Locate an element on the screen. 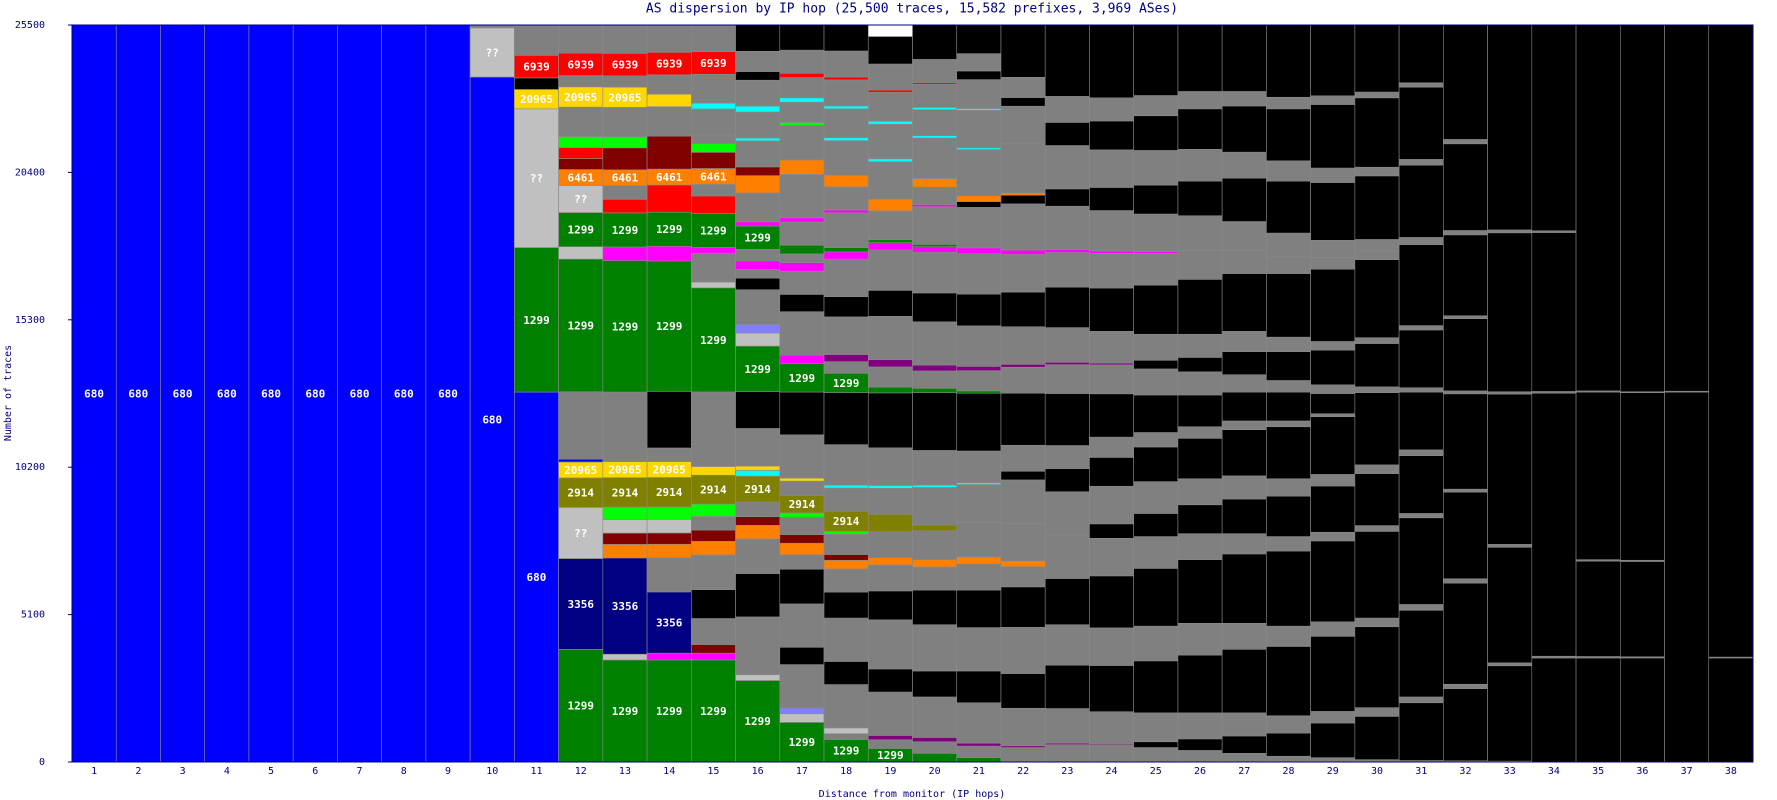 The width and height of the screenshot is (1777, 800). segment-label: ?? is located at coordinates (492, 52).